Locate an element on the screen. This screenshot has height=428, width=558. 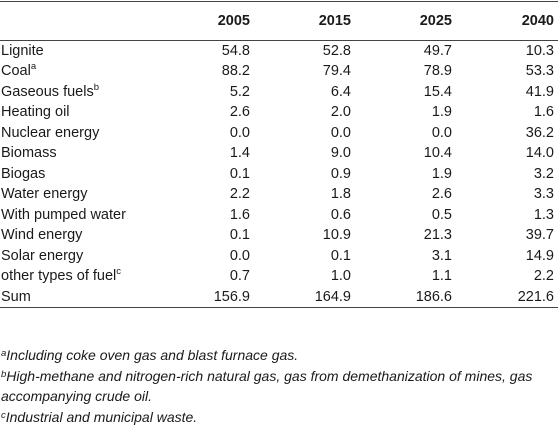
value-cell: 0.7 is located at coordinates (239, 276).